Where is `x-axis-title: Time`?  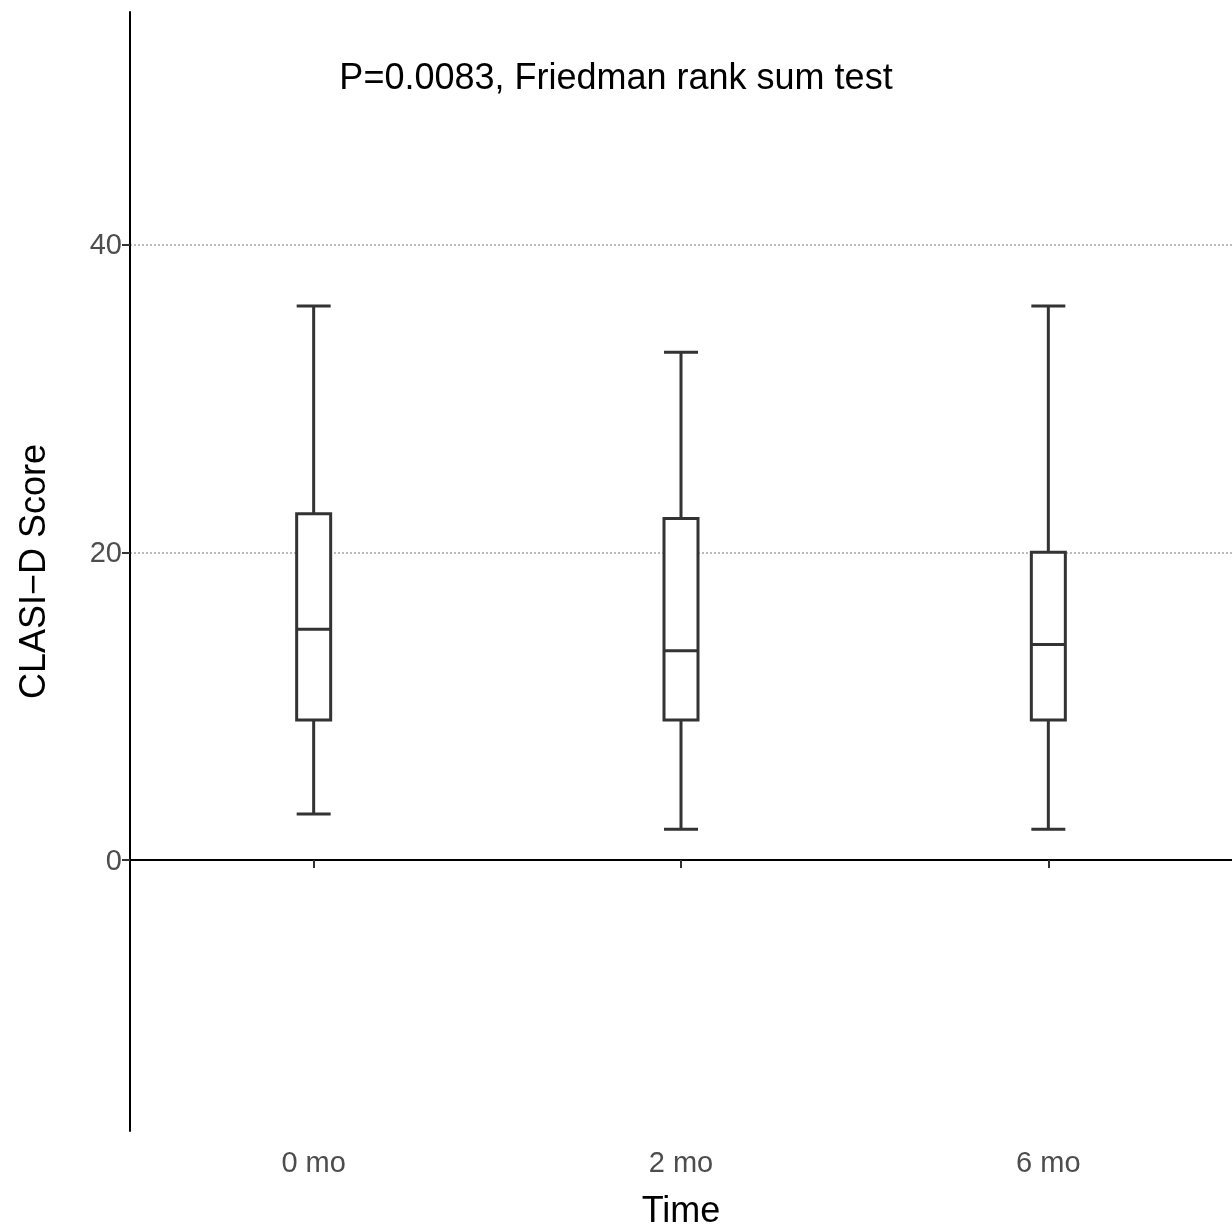
x-axis-title: Time is located at coordinates (681, 1209).